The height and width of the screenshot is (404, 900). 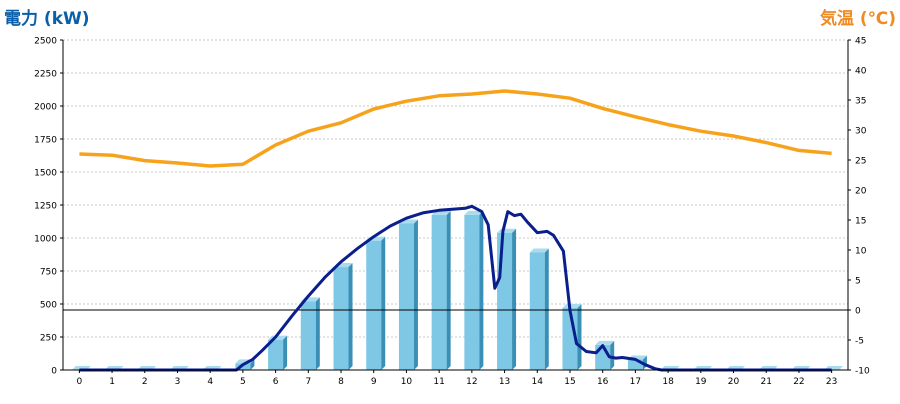 I want to click on left-tick-label: 500, so click(x=48, y=306).